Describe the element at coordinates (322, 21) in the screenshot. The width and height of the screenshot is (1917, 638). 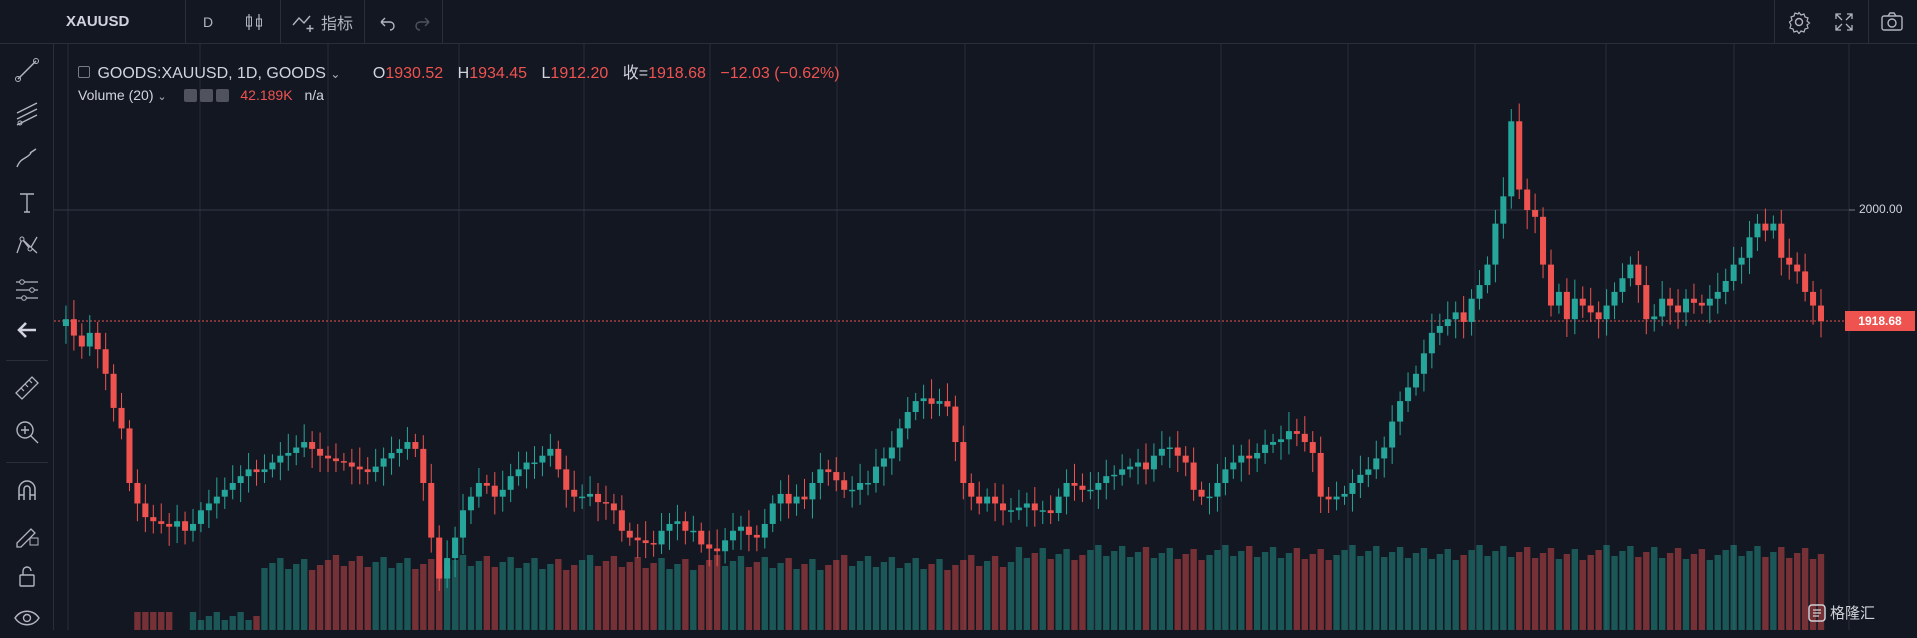
I see `indicators-button: 指标` at that location.